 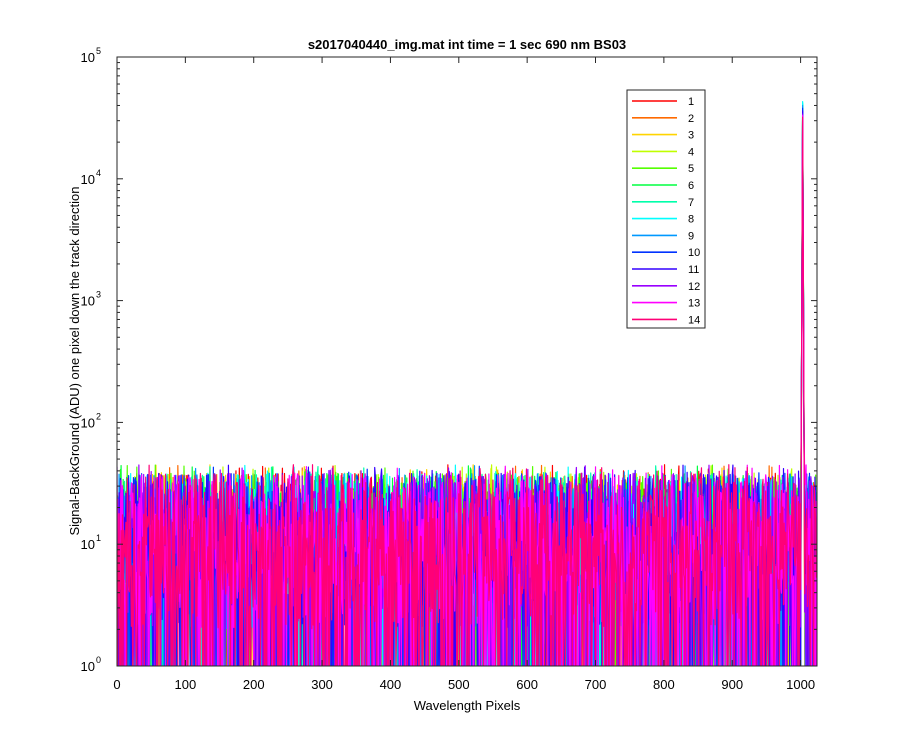 I want to click on legend-label: 8, so click(x=691, y=220).